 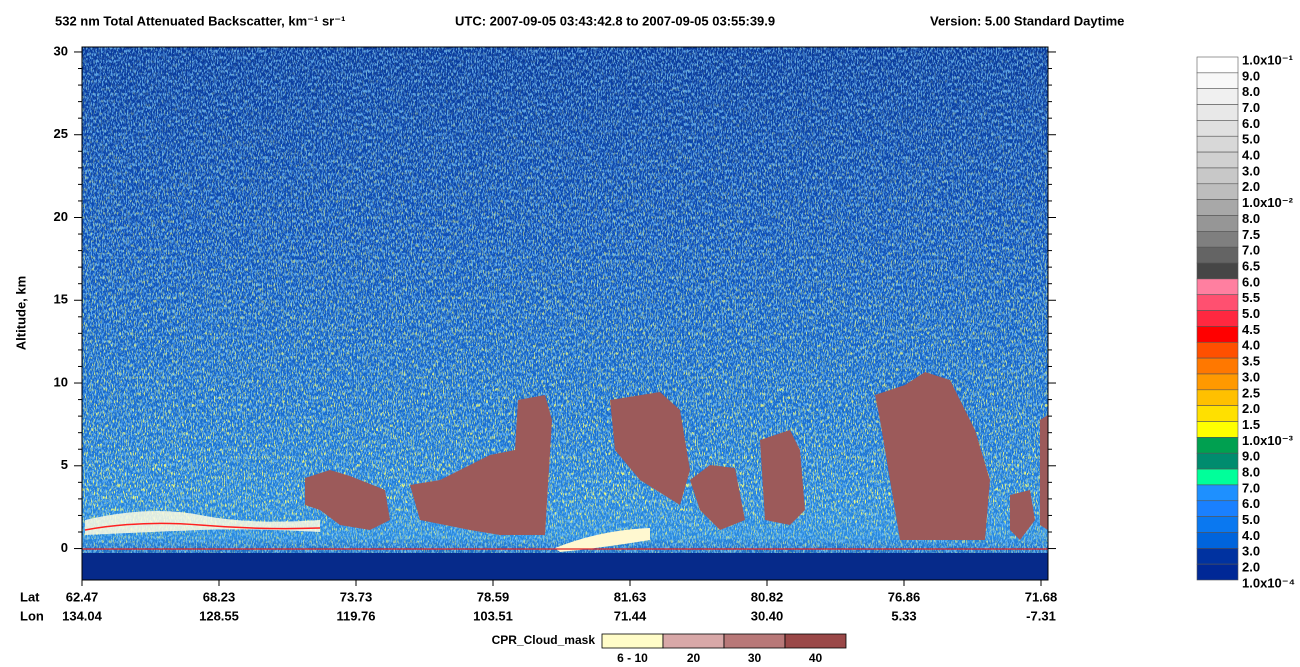 What do you see at coordinates (1251, 361) in the screenshot?
I see `colorbar-label: 3.5` at bounding box center [1251, 361].